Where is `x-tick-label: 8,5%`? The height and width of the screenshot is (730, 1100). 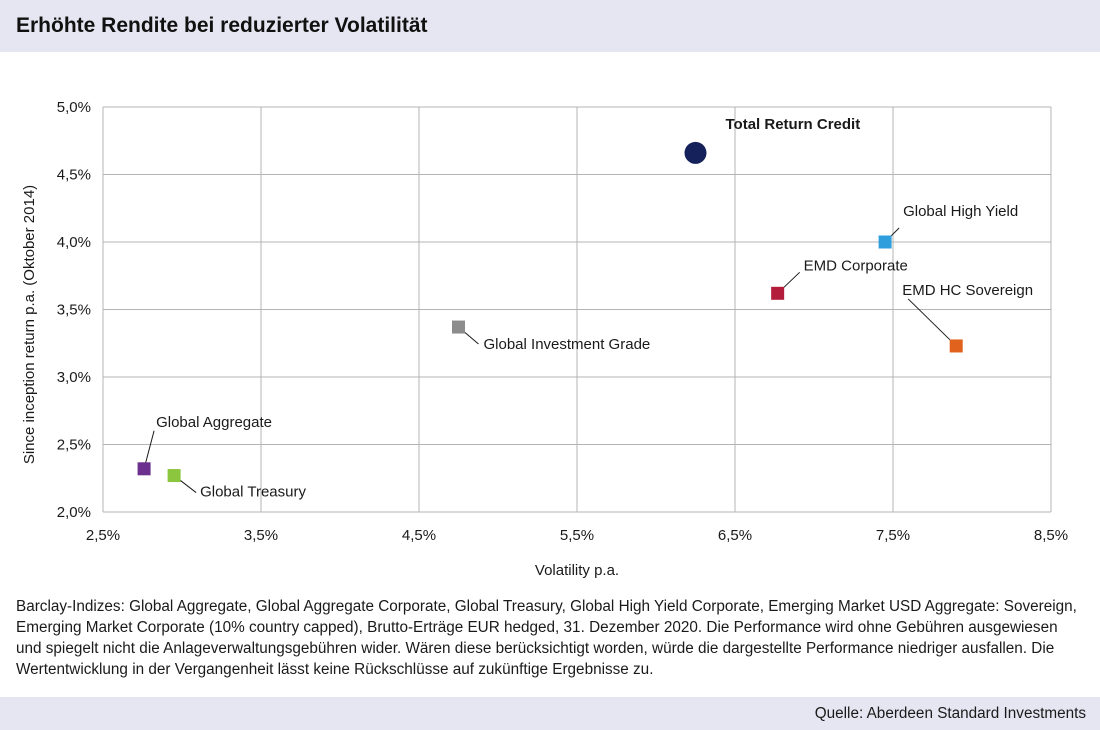 x-tick-label: 8,5% is located at coordinates (1051, 535).